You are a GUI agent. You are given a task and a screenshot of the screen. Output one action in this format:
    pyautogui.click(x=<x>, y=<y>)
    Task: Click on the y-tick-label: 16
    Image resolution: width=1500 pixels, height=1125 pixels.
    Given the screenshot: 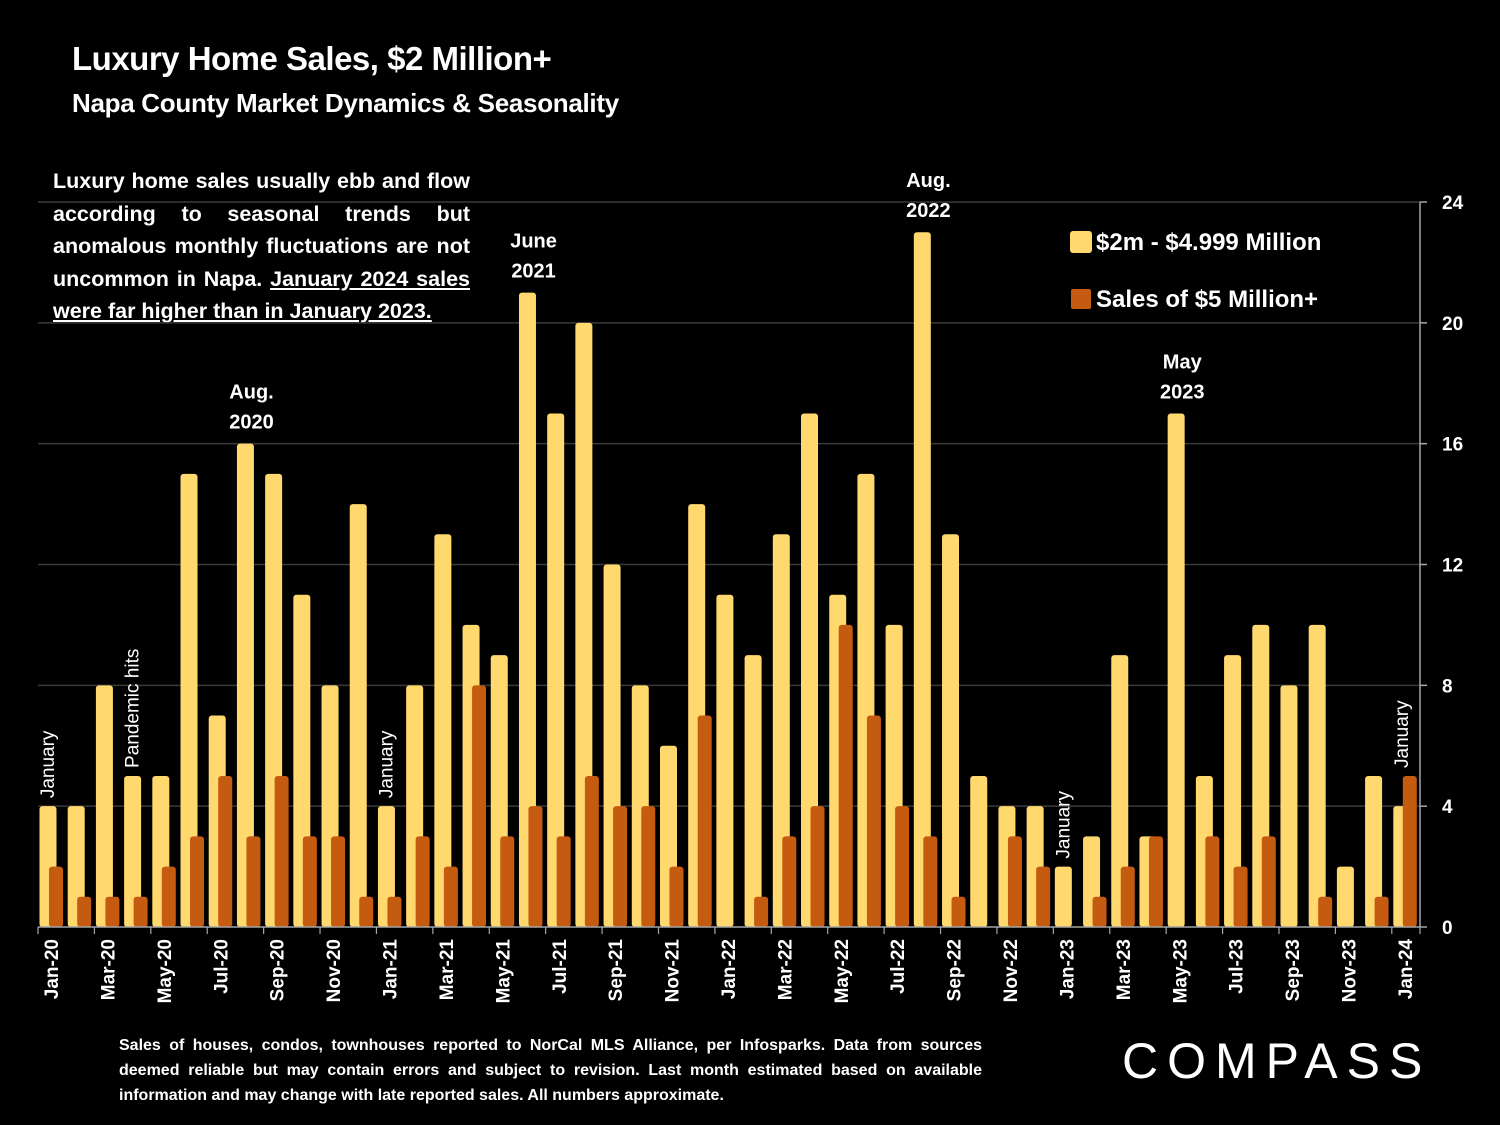 What is the action you would take?
    pyautogui.click(x=1452, y=445)
    